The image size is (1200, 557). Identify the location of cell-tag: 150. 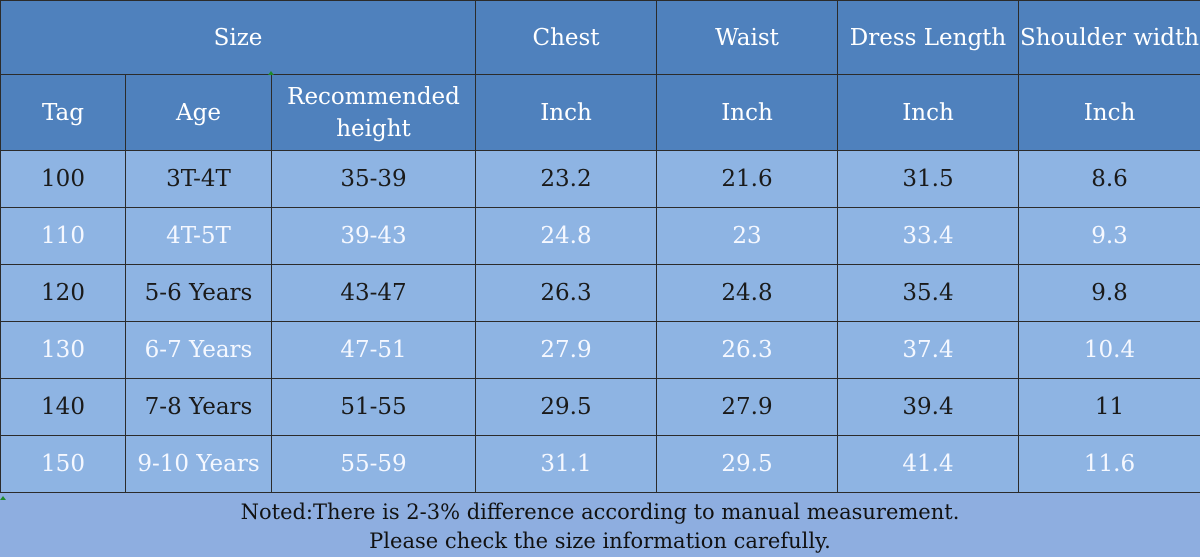
(63, 464).